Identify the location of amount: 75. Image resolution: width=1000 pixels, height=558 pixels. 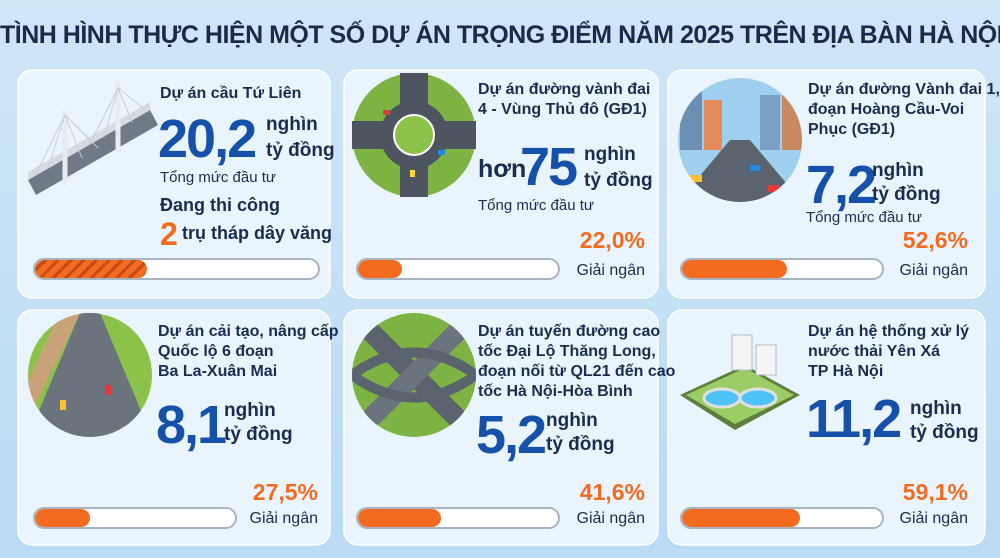
(549, 167).